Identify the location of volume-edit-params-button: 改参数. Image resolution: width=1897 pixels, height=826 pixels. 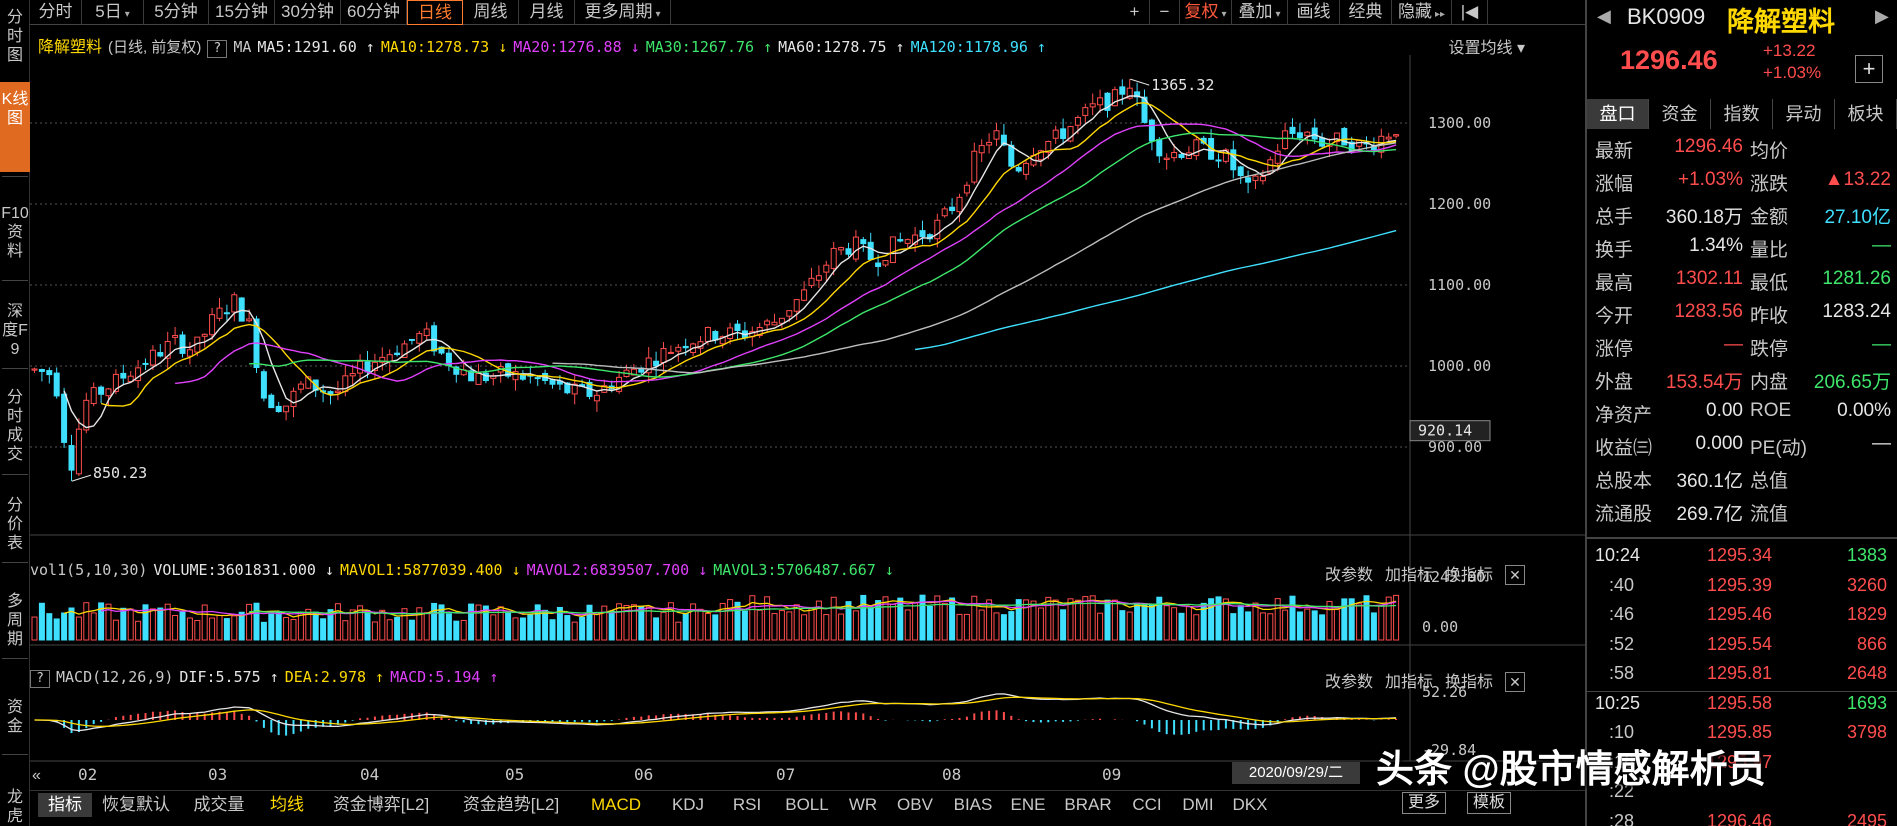
(1348, 575).